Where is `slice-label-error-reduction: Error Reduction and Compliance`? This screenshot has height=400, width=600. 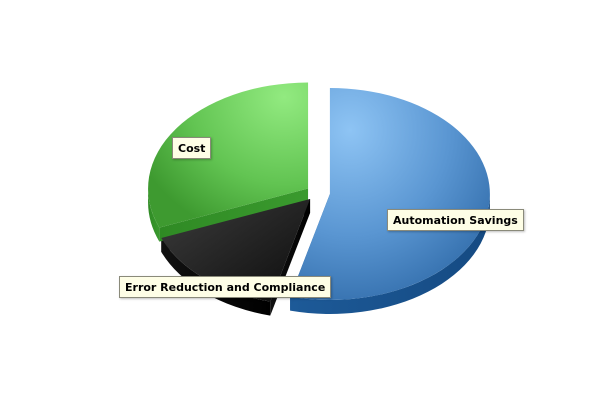 slice-label-error-reduction: Error Reduction and Compliance is located at coordinates (225, 287).